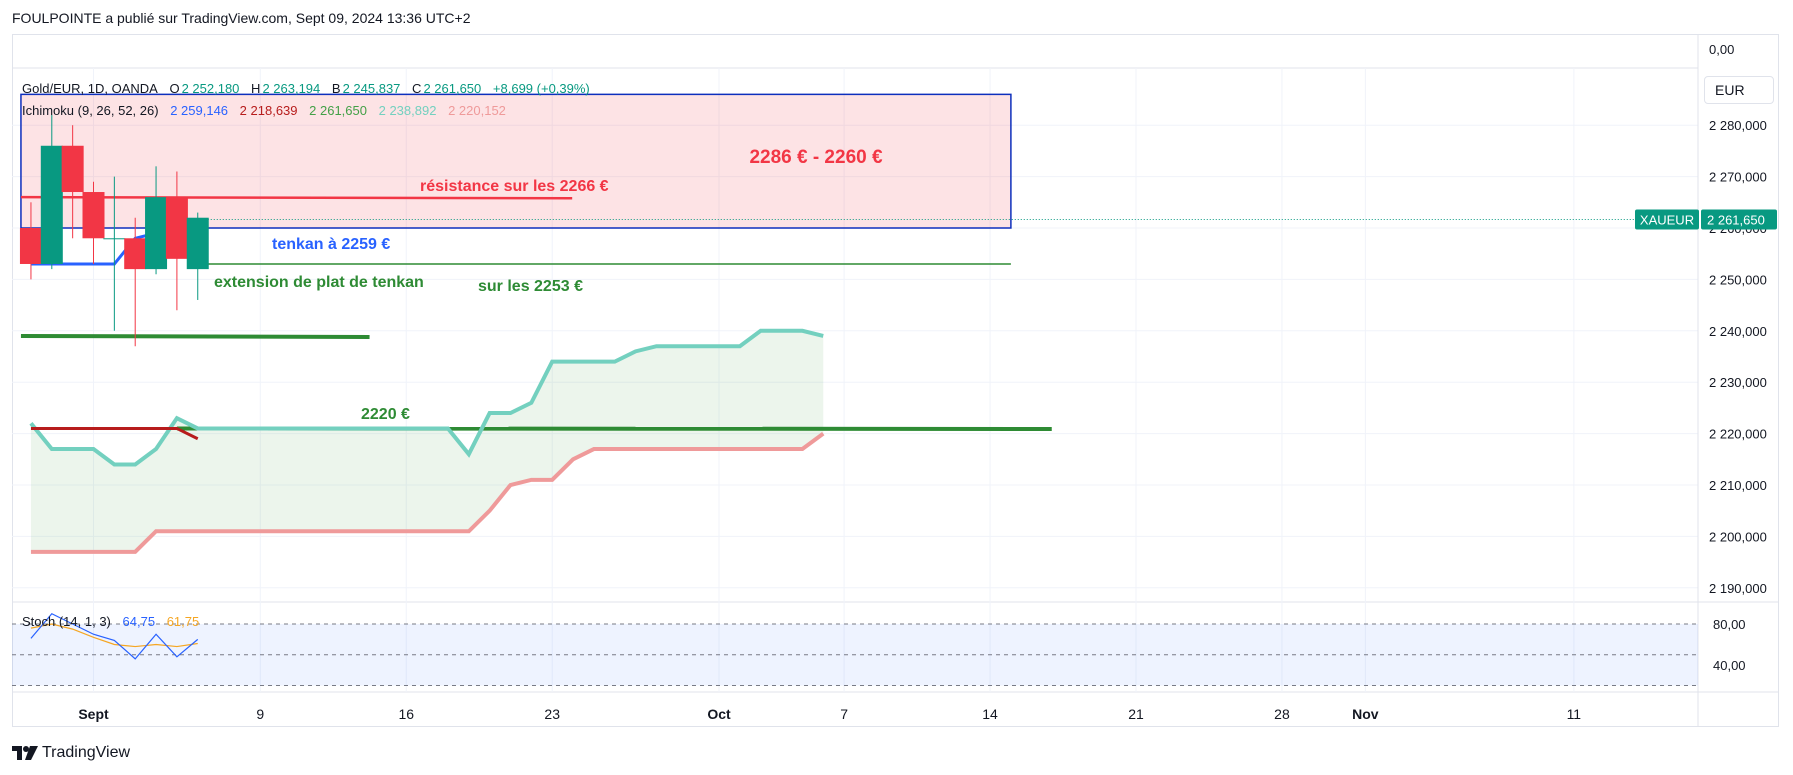 This screenshot has height=775, width=1793. I want to click on symbol-badge, so click(1667, 219).